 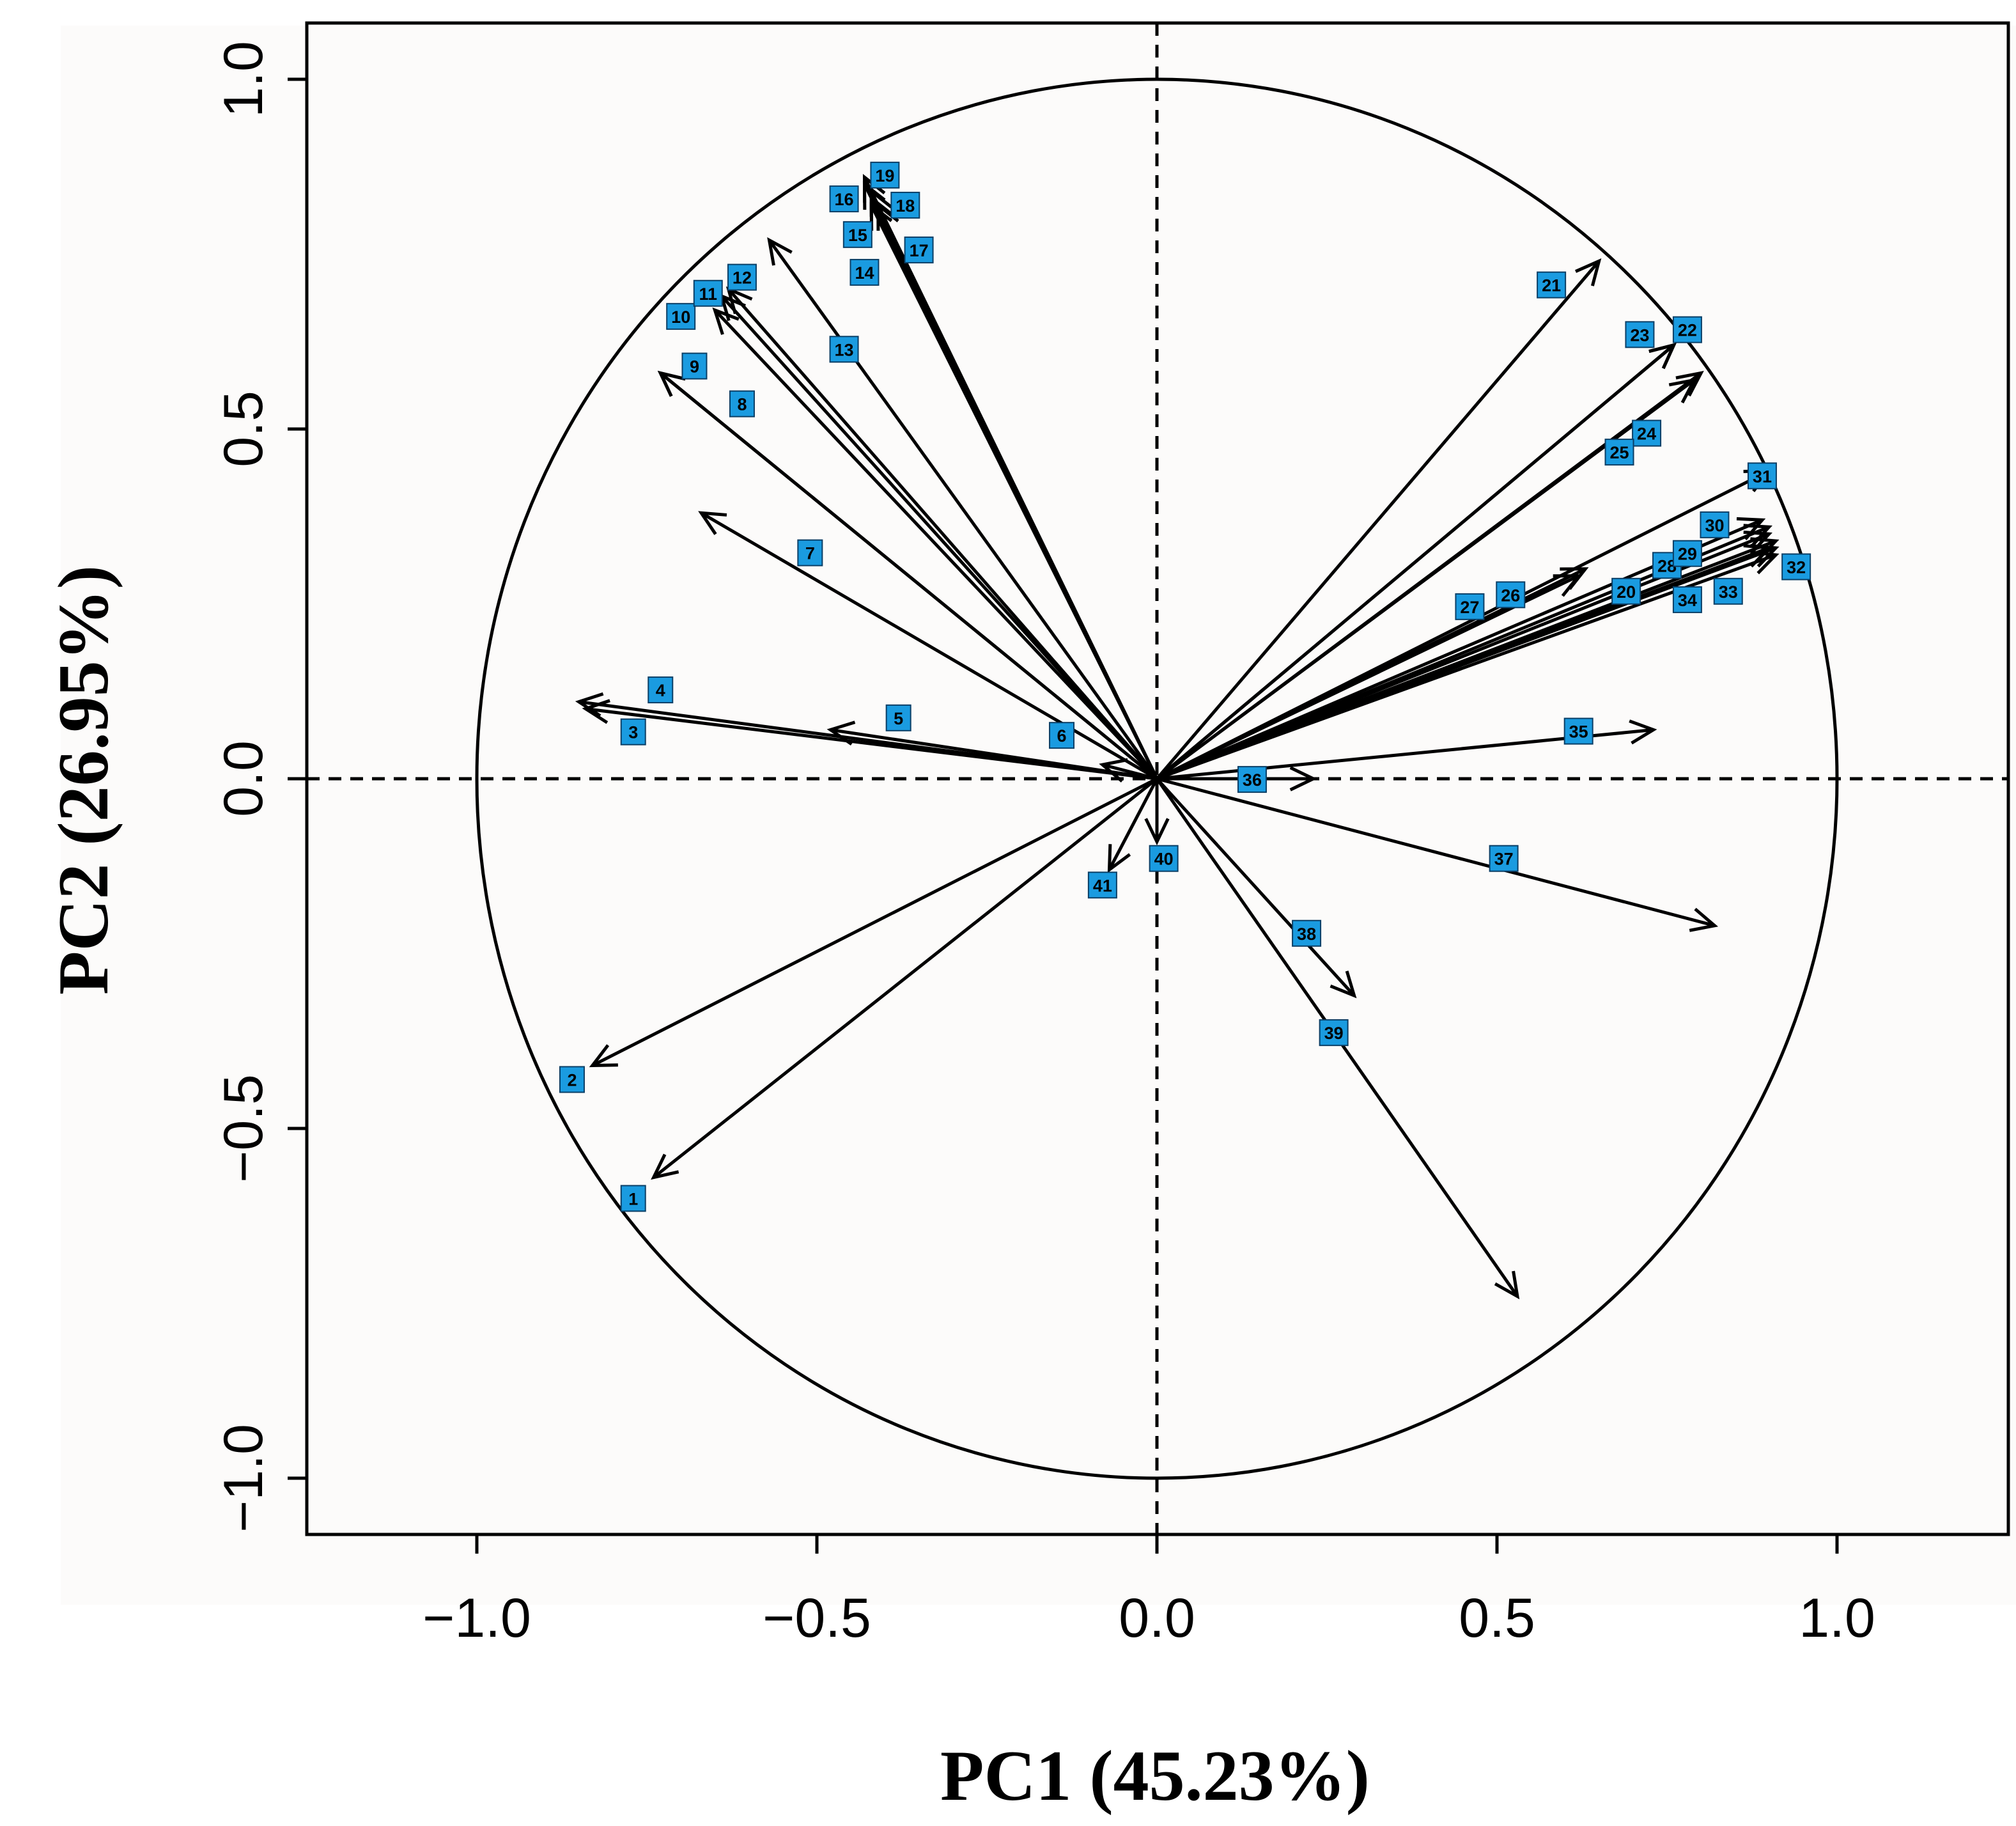 What do you see at coordinates (83, 780) in the screenshot?
I see `y-axis-title: PC2 (26.95%)` at bounding box center [83, 780].